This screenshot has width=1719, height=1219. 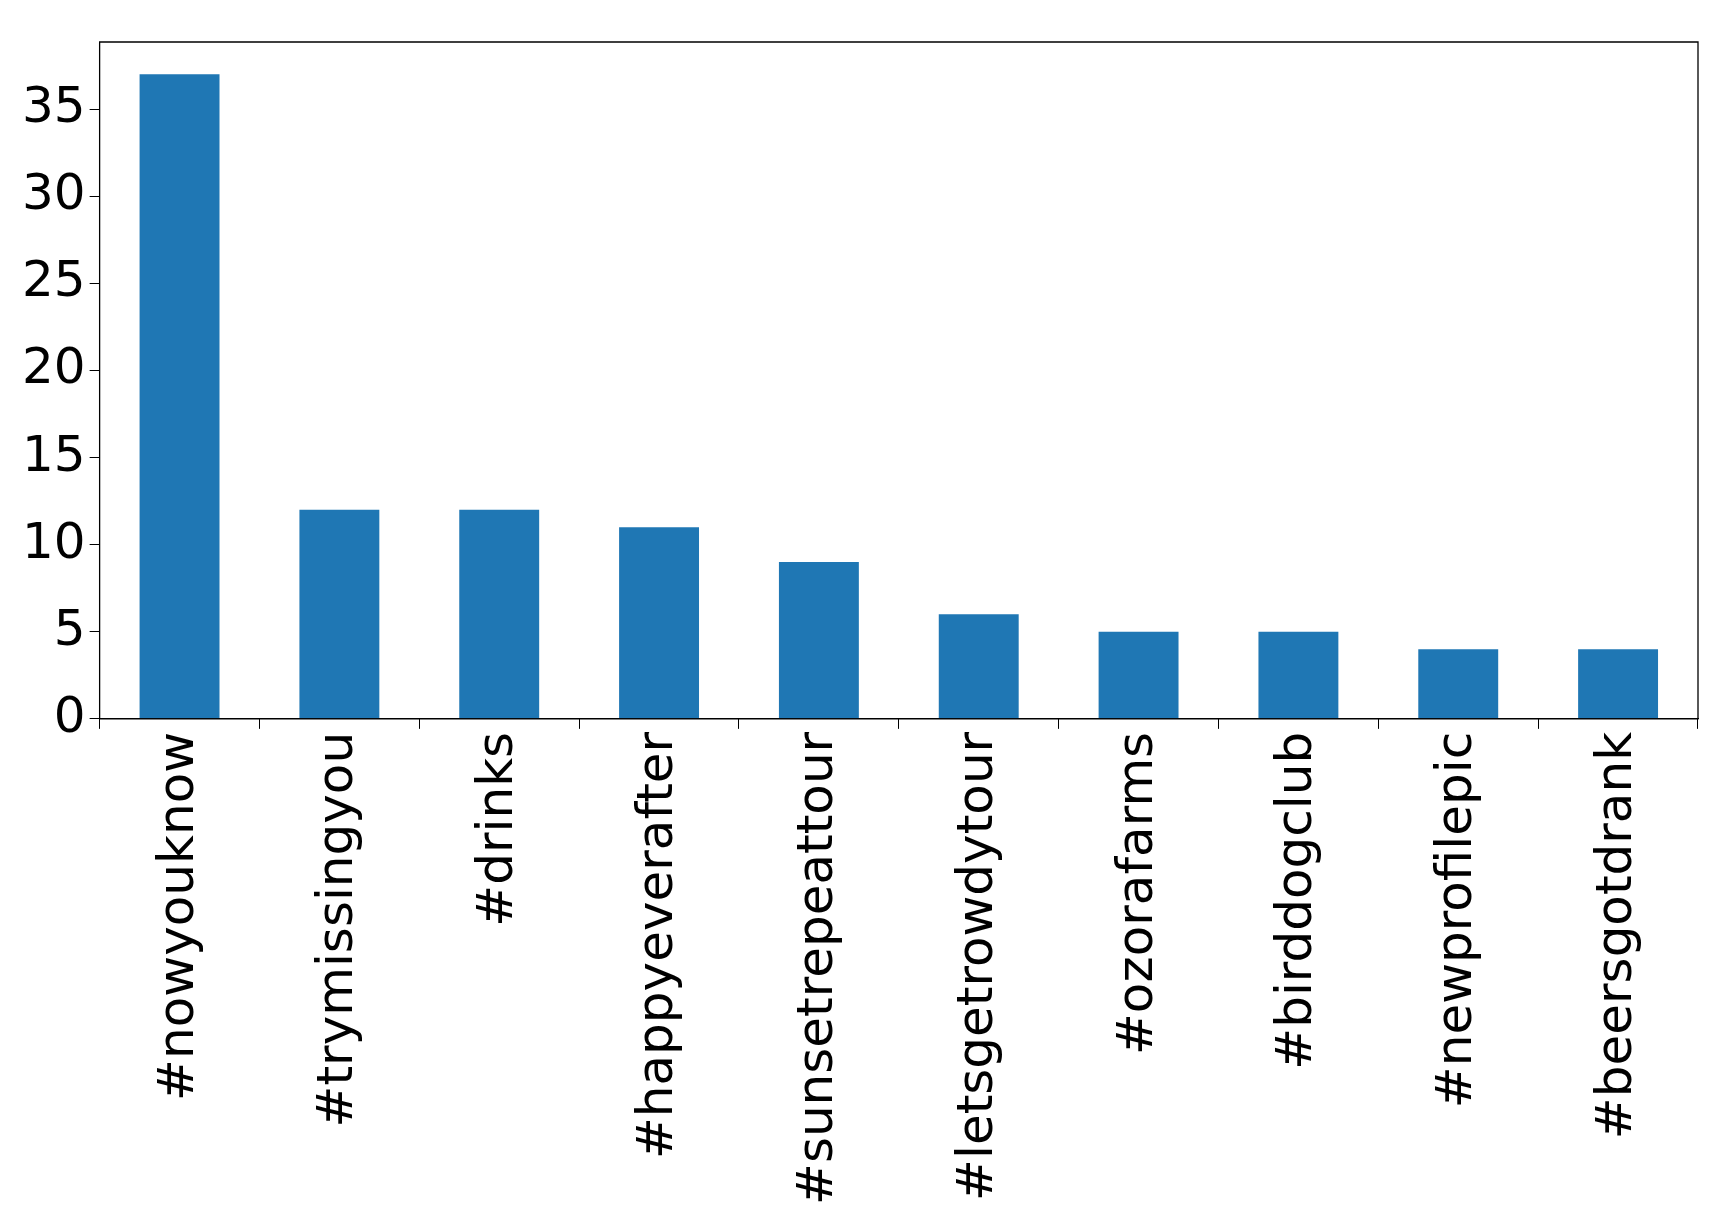 What do you see at coordinates (1614, 935) in the screenshot?
I see `x-tick-label: #beersgotdrank` at bounding box center [1614, 935].